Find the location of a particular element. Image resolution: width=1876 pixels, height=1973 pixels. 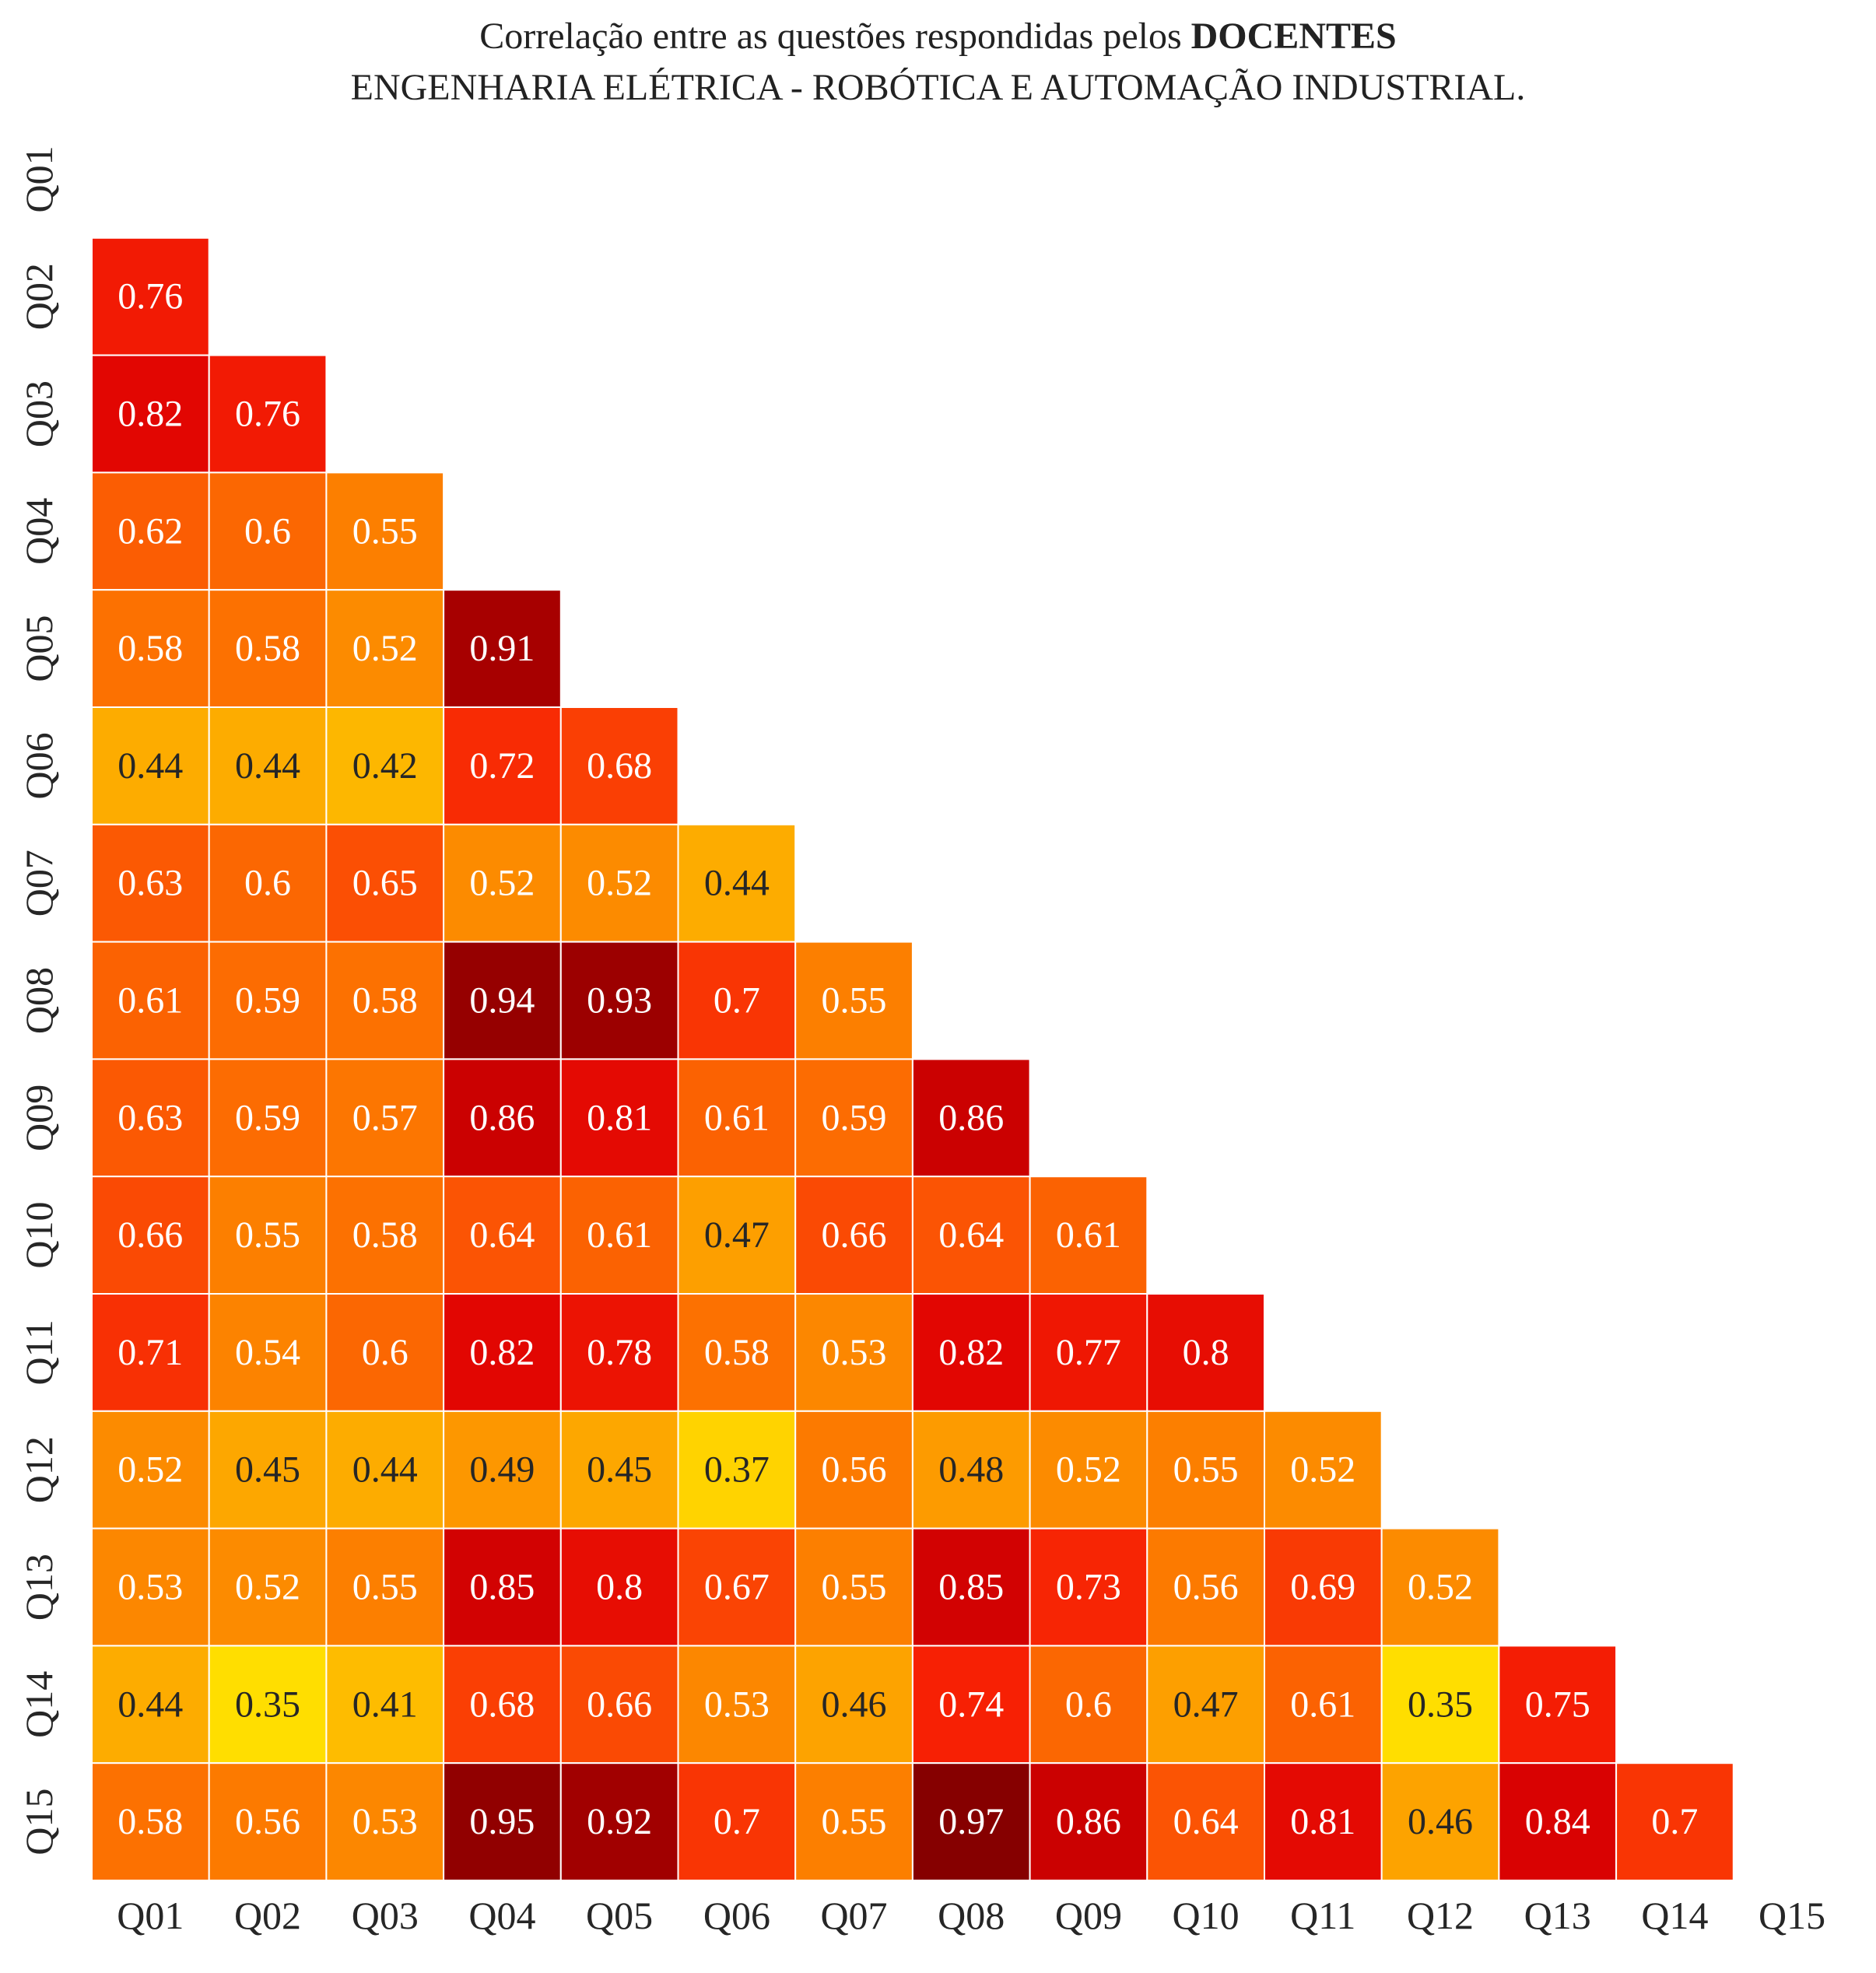

cell-value-label-Q03-Q01: 0.82 is located at coordinates (150, 415).